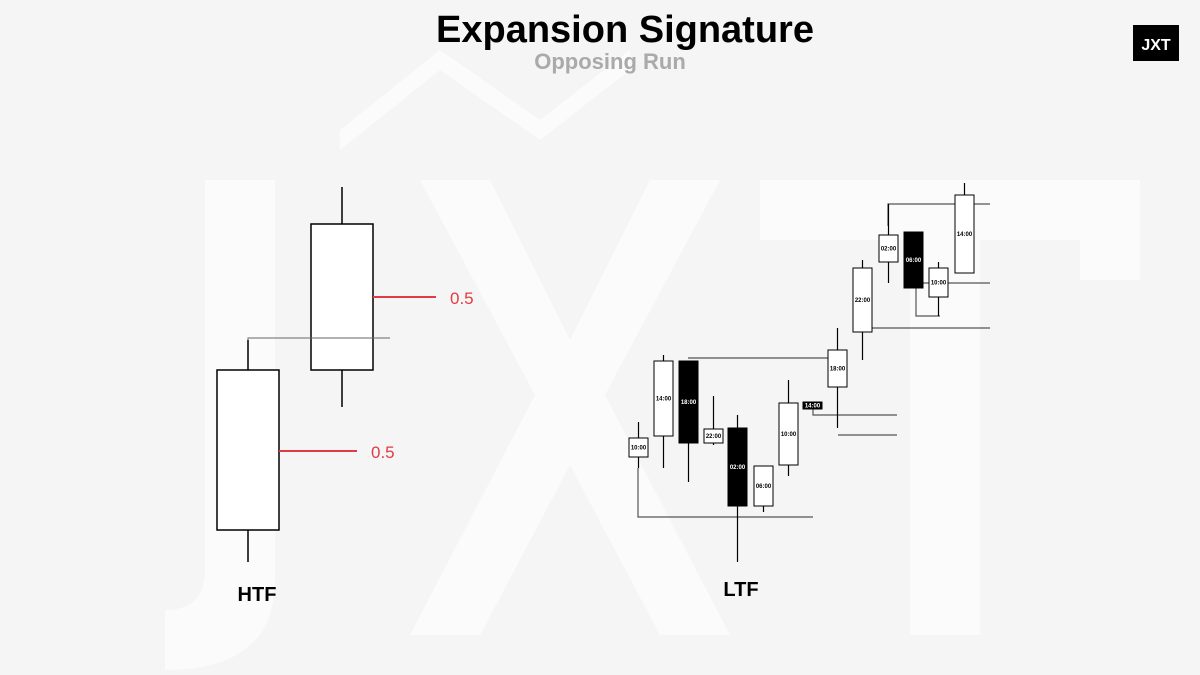 This screenshot has width=1200, height=675. Describe the element at coordinates (625, 30) in the screenshot. I see `title: Expansion Signature` at that location.